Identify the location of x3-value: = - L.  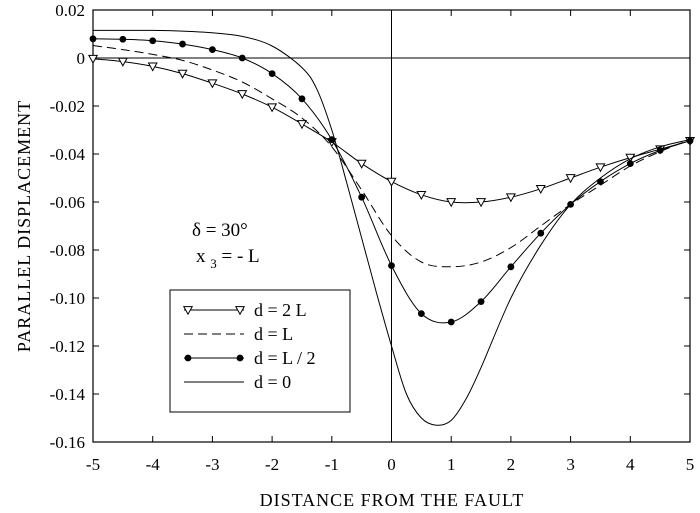
(241, 256).